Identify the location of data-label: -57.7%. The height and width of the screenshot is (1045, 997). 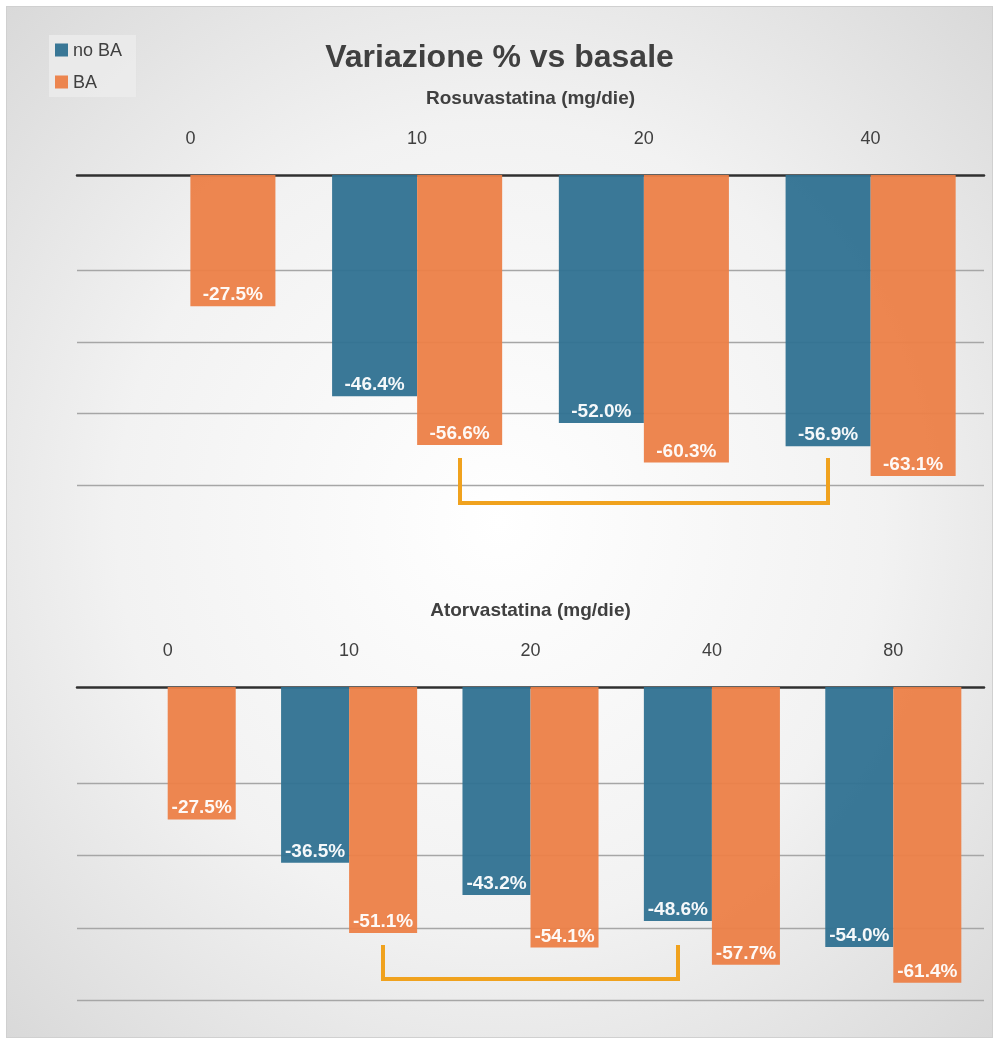
(746, 952).